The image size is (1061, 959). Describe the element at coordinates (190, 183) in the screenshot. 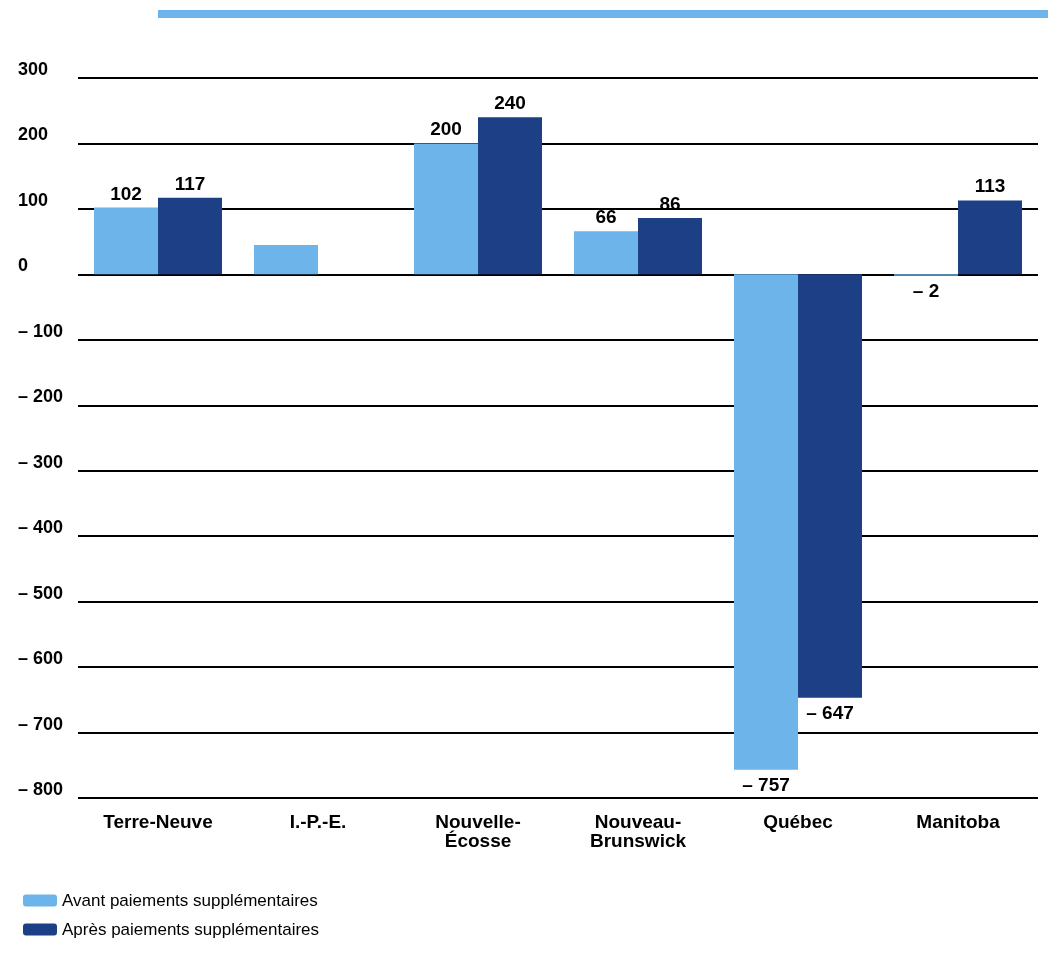

I see `data-label: 117` at that location.